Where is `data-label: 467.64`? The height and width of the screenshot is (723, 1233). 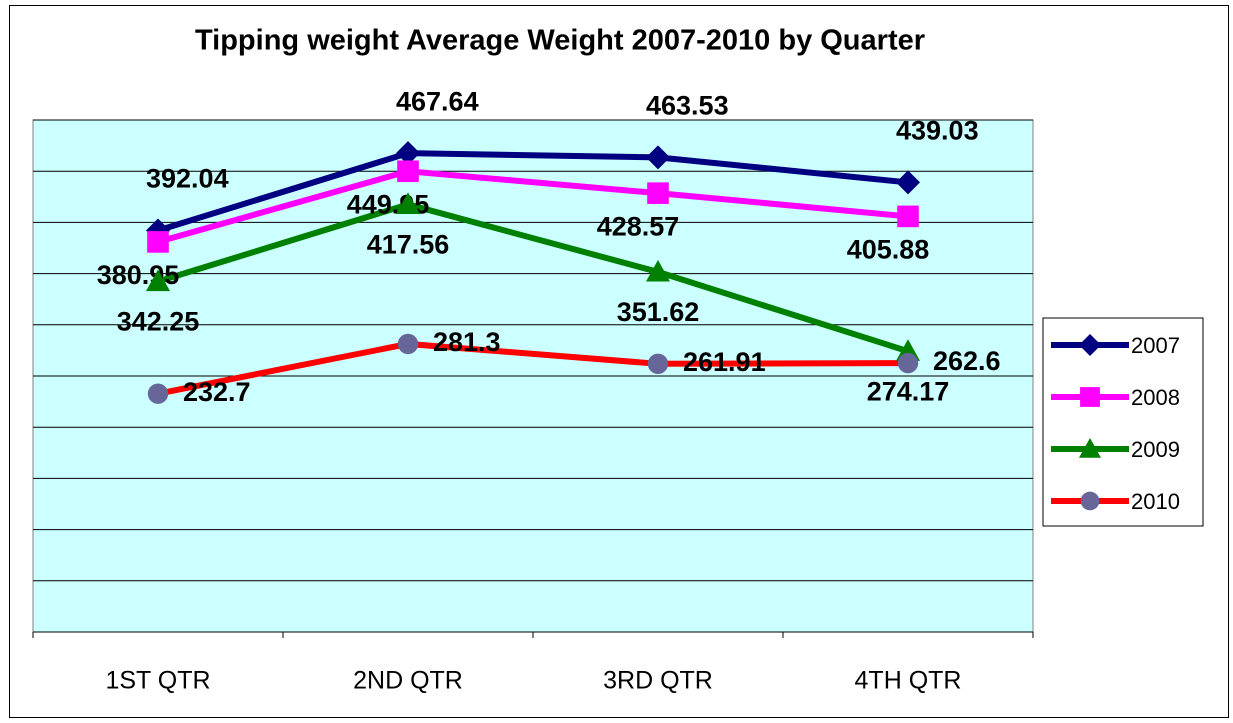 data-label: 467.64 is located at coordinates (437, 101).